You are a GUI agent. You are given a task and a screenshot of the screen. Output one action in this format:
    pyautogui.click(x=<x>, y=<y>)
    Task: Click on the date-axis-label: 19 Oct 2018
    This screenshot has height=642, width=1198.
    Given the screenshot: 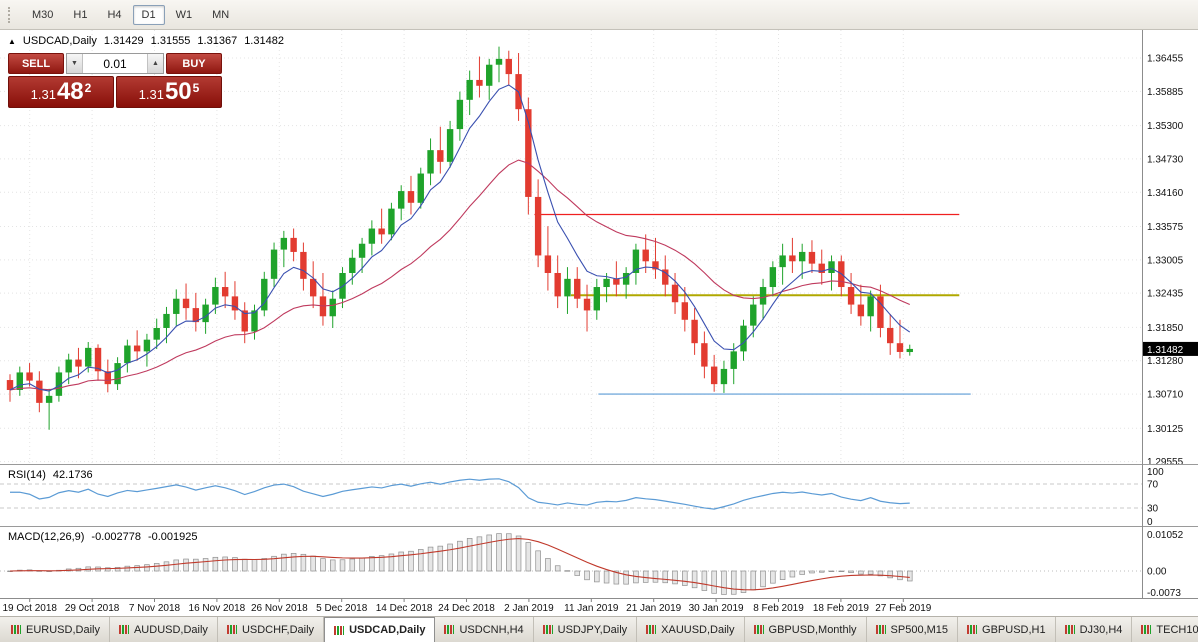 What is the action you would take?
    pyautogui.click(x=29, y=608)
    